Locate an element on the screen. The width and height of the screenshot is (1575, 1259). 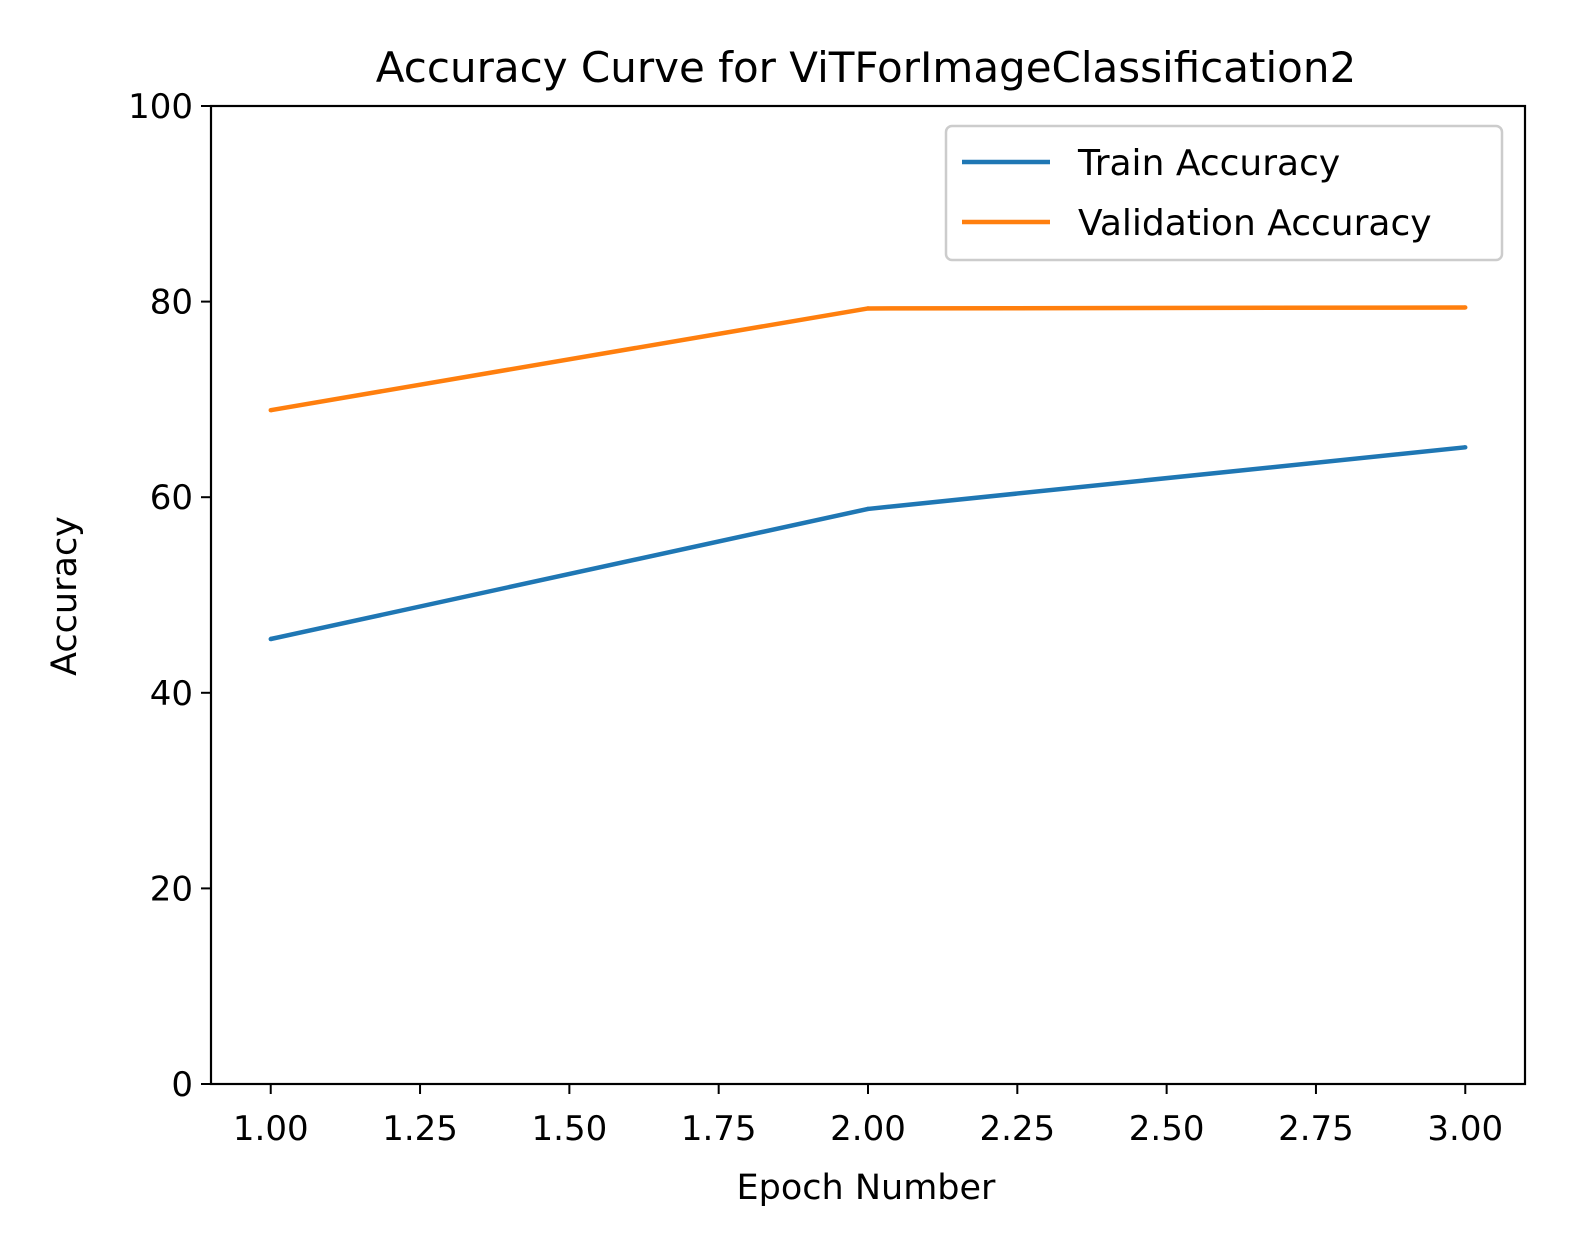
x-tick-label: 2.25 is located at coordinates (1017, 1129).